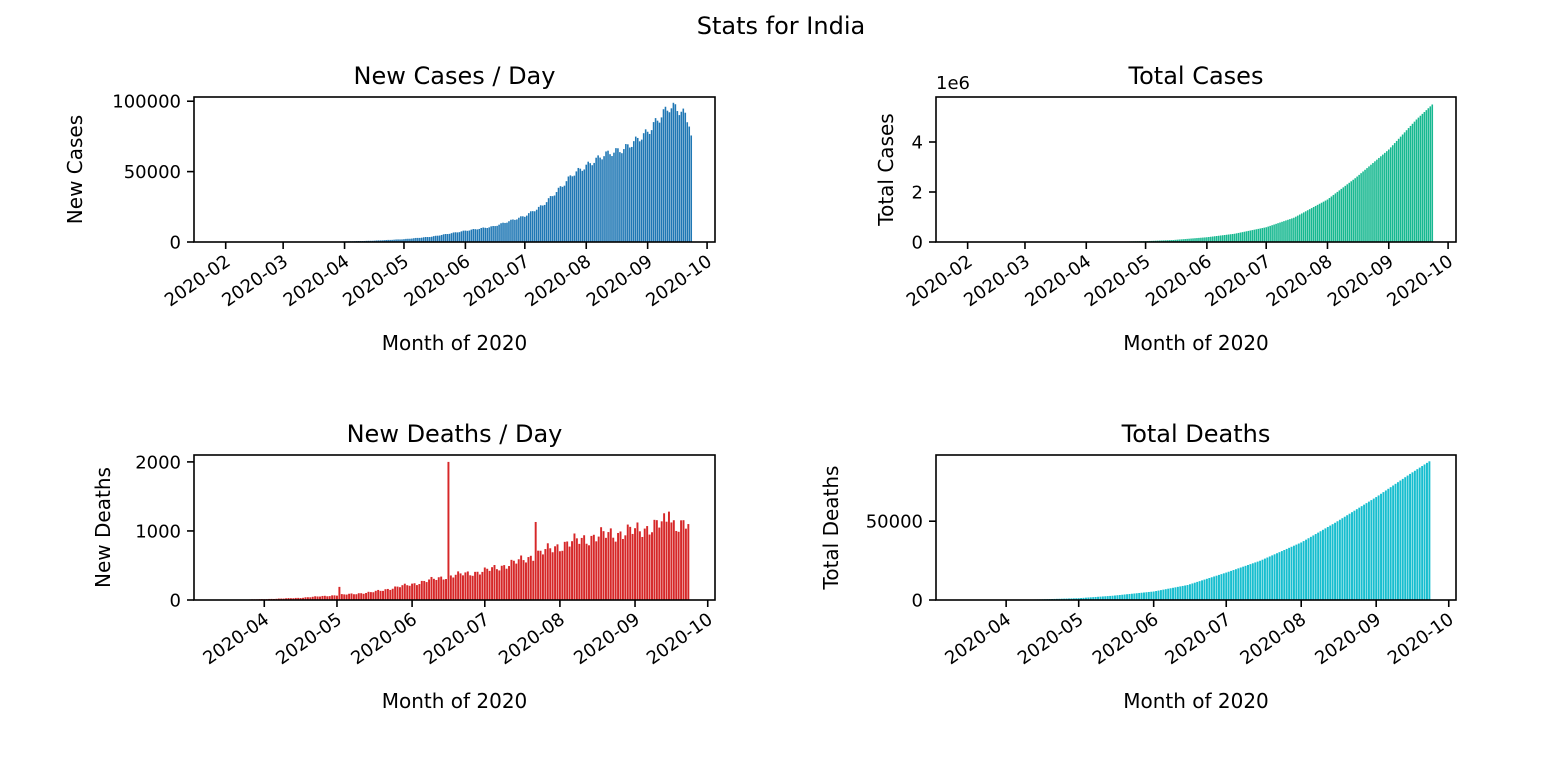 Image resolution: width=1562 pixels, height=781 pixels. Describe the element at coordinates (781, 26) in the screenshot. I see `figure-title: Stats for India` at that location.